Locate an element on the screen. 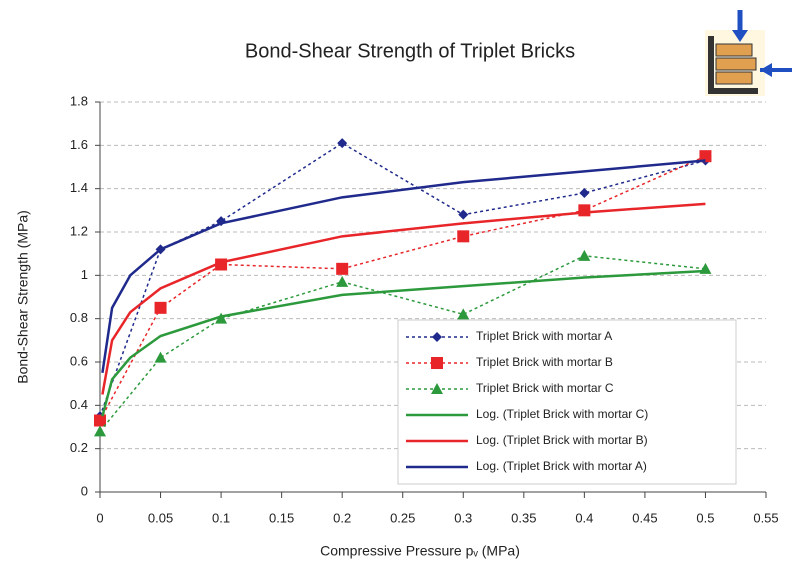  legend-box is located at coordinates (567, 402).